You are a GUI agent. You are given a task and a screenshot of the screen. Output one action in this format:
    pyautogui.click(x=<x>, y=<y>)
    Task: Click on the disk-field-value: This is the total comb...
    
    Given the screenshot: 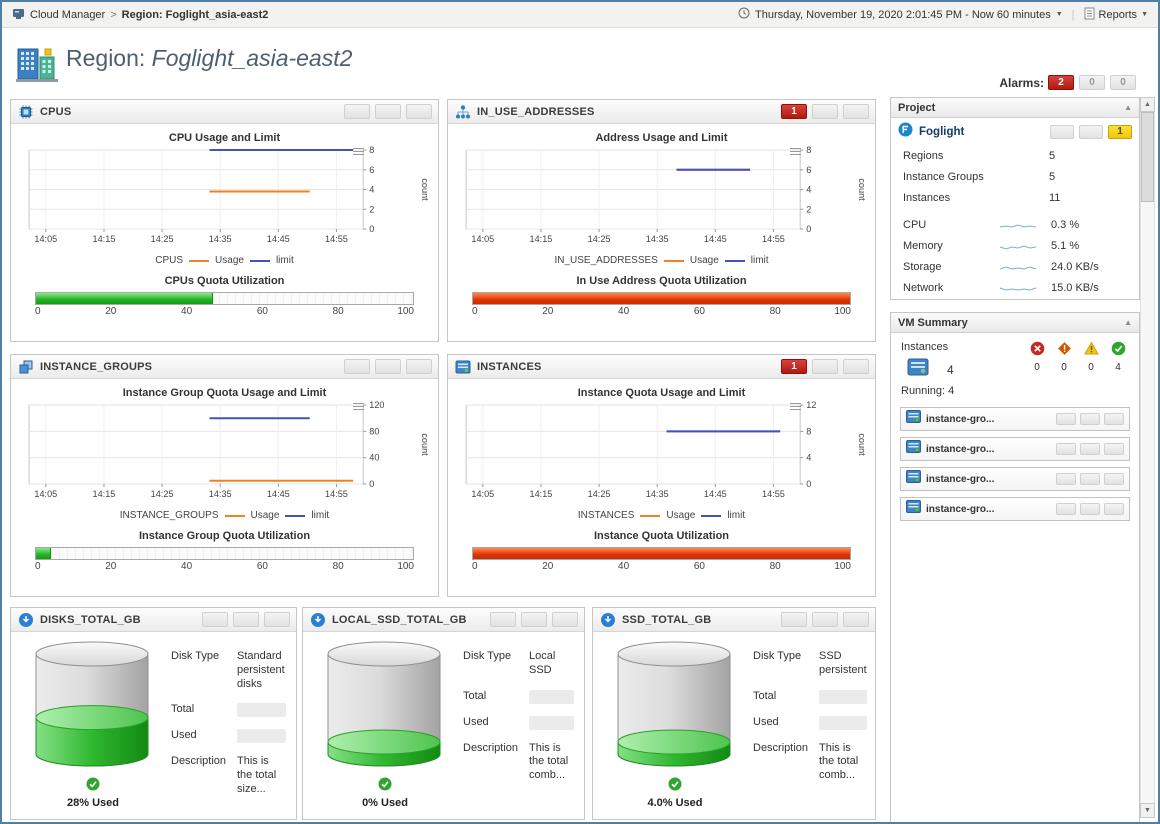 What is the action you would take?
    pyautogui.click(x=839, y=761)
    